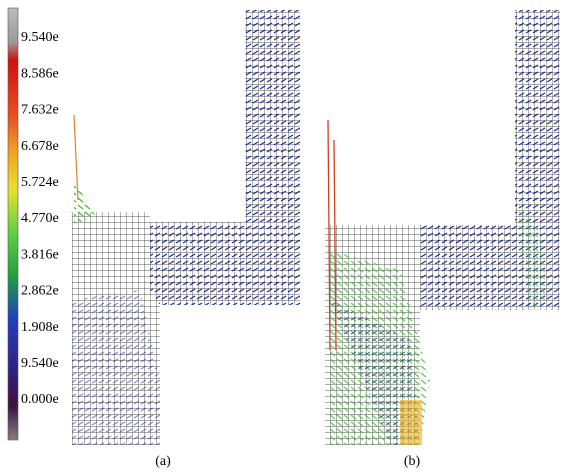 The image size is (568, 474). I want to click on colorbar-label: 4.770e, so click(40, 218).